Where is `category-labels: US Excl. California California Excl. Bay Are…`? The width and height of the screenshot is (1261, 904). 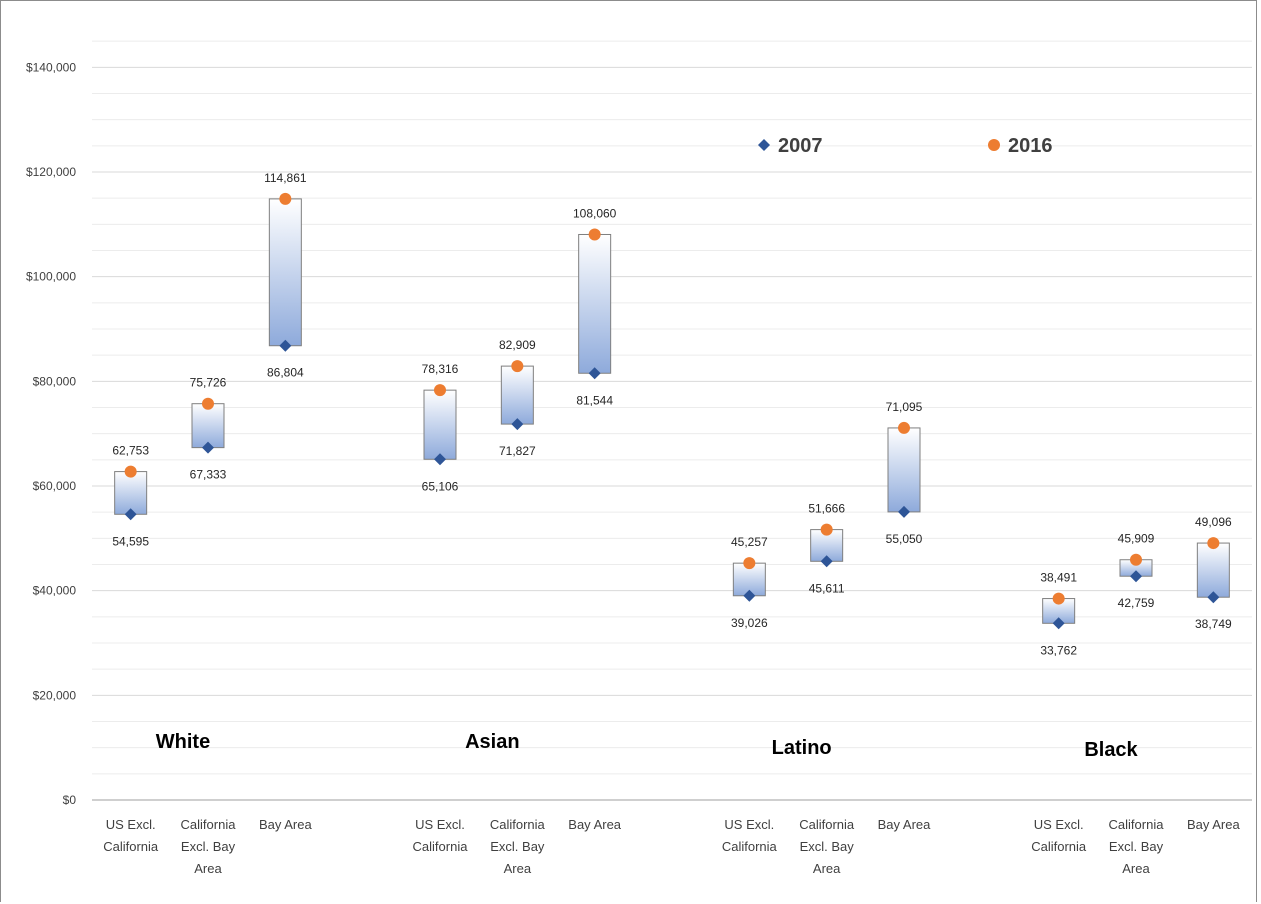
category-labels: US Excl. California California Excl. Bay Are… is located at coordinates (671, 846).